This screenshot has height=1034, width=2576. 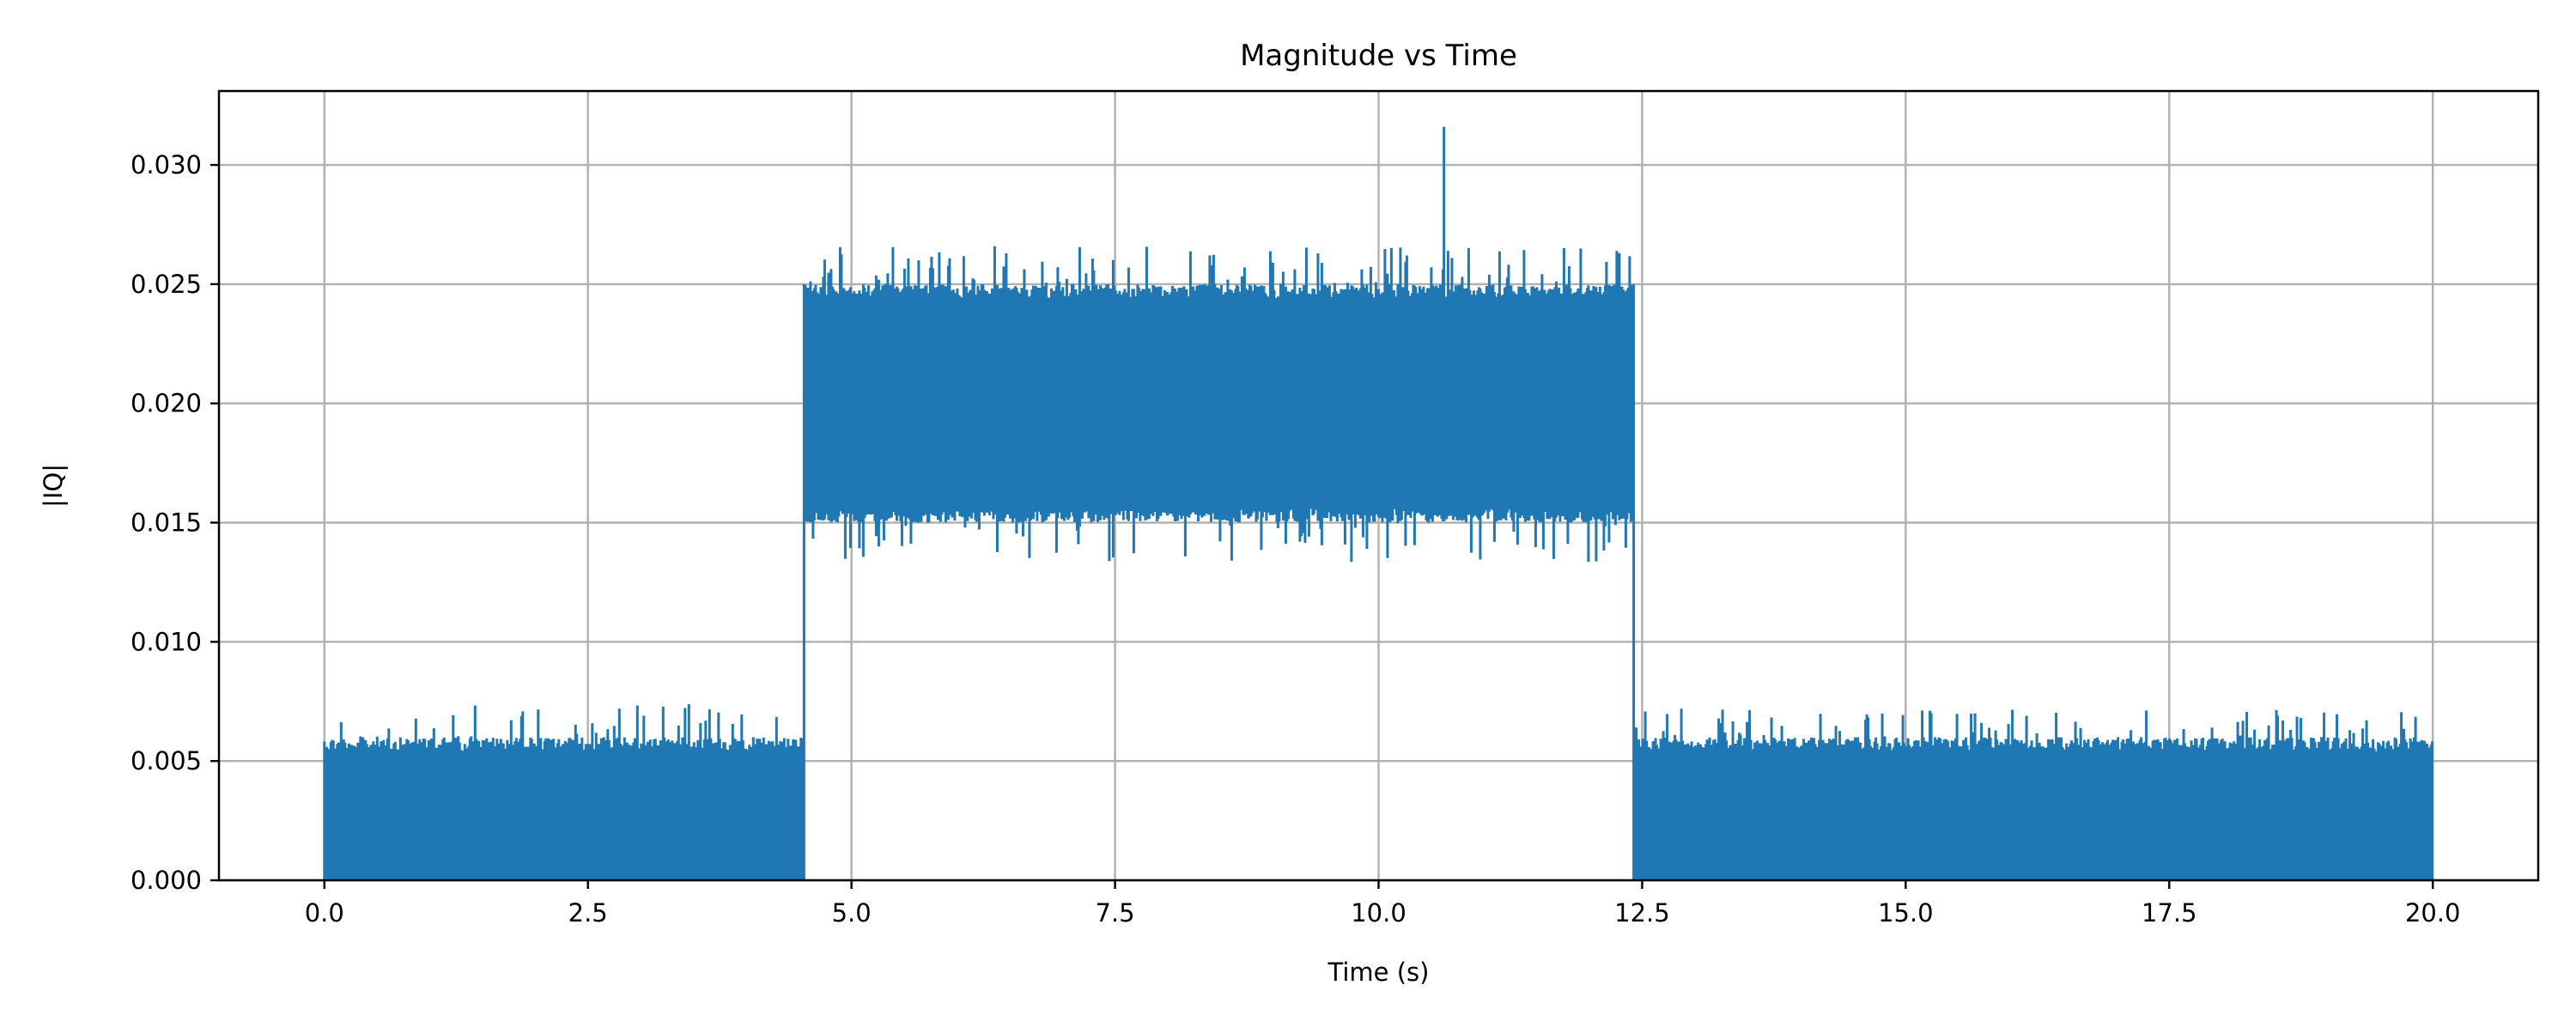 What do you see at coordinates (166, 523) in the screenshot?
I see `y-tick-label: 0.015` at bounding box center [166, 523].